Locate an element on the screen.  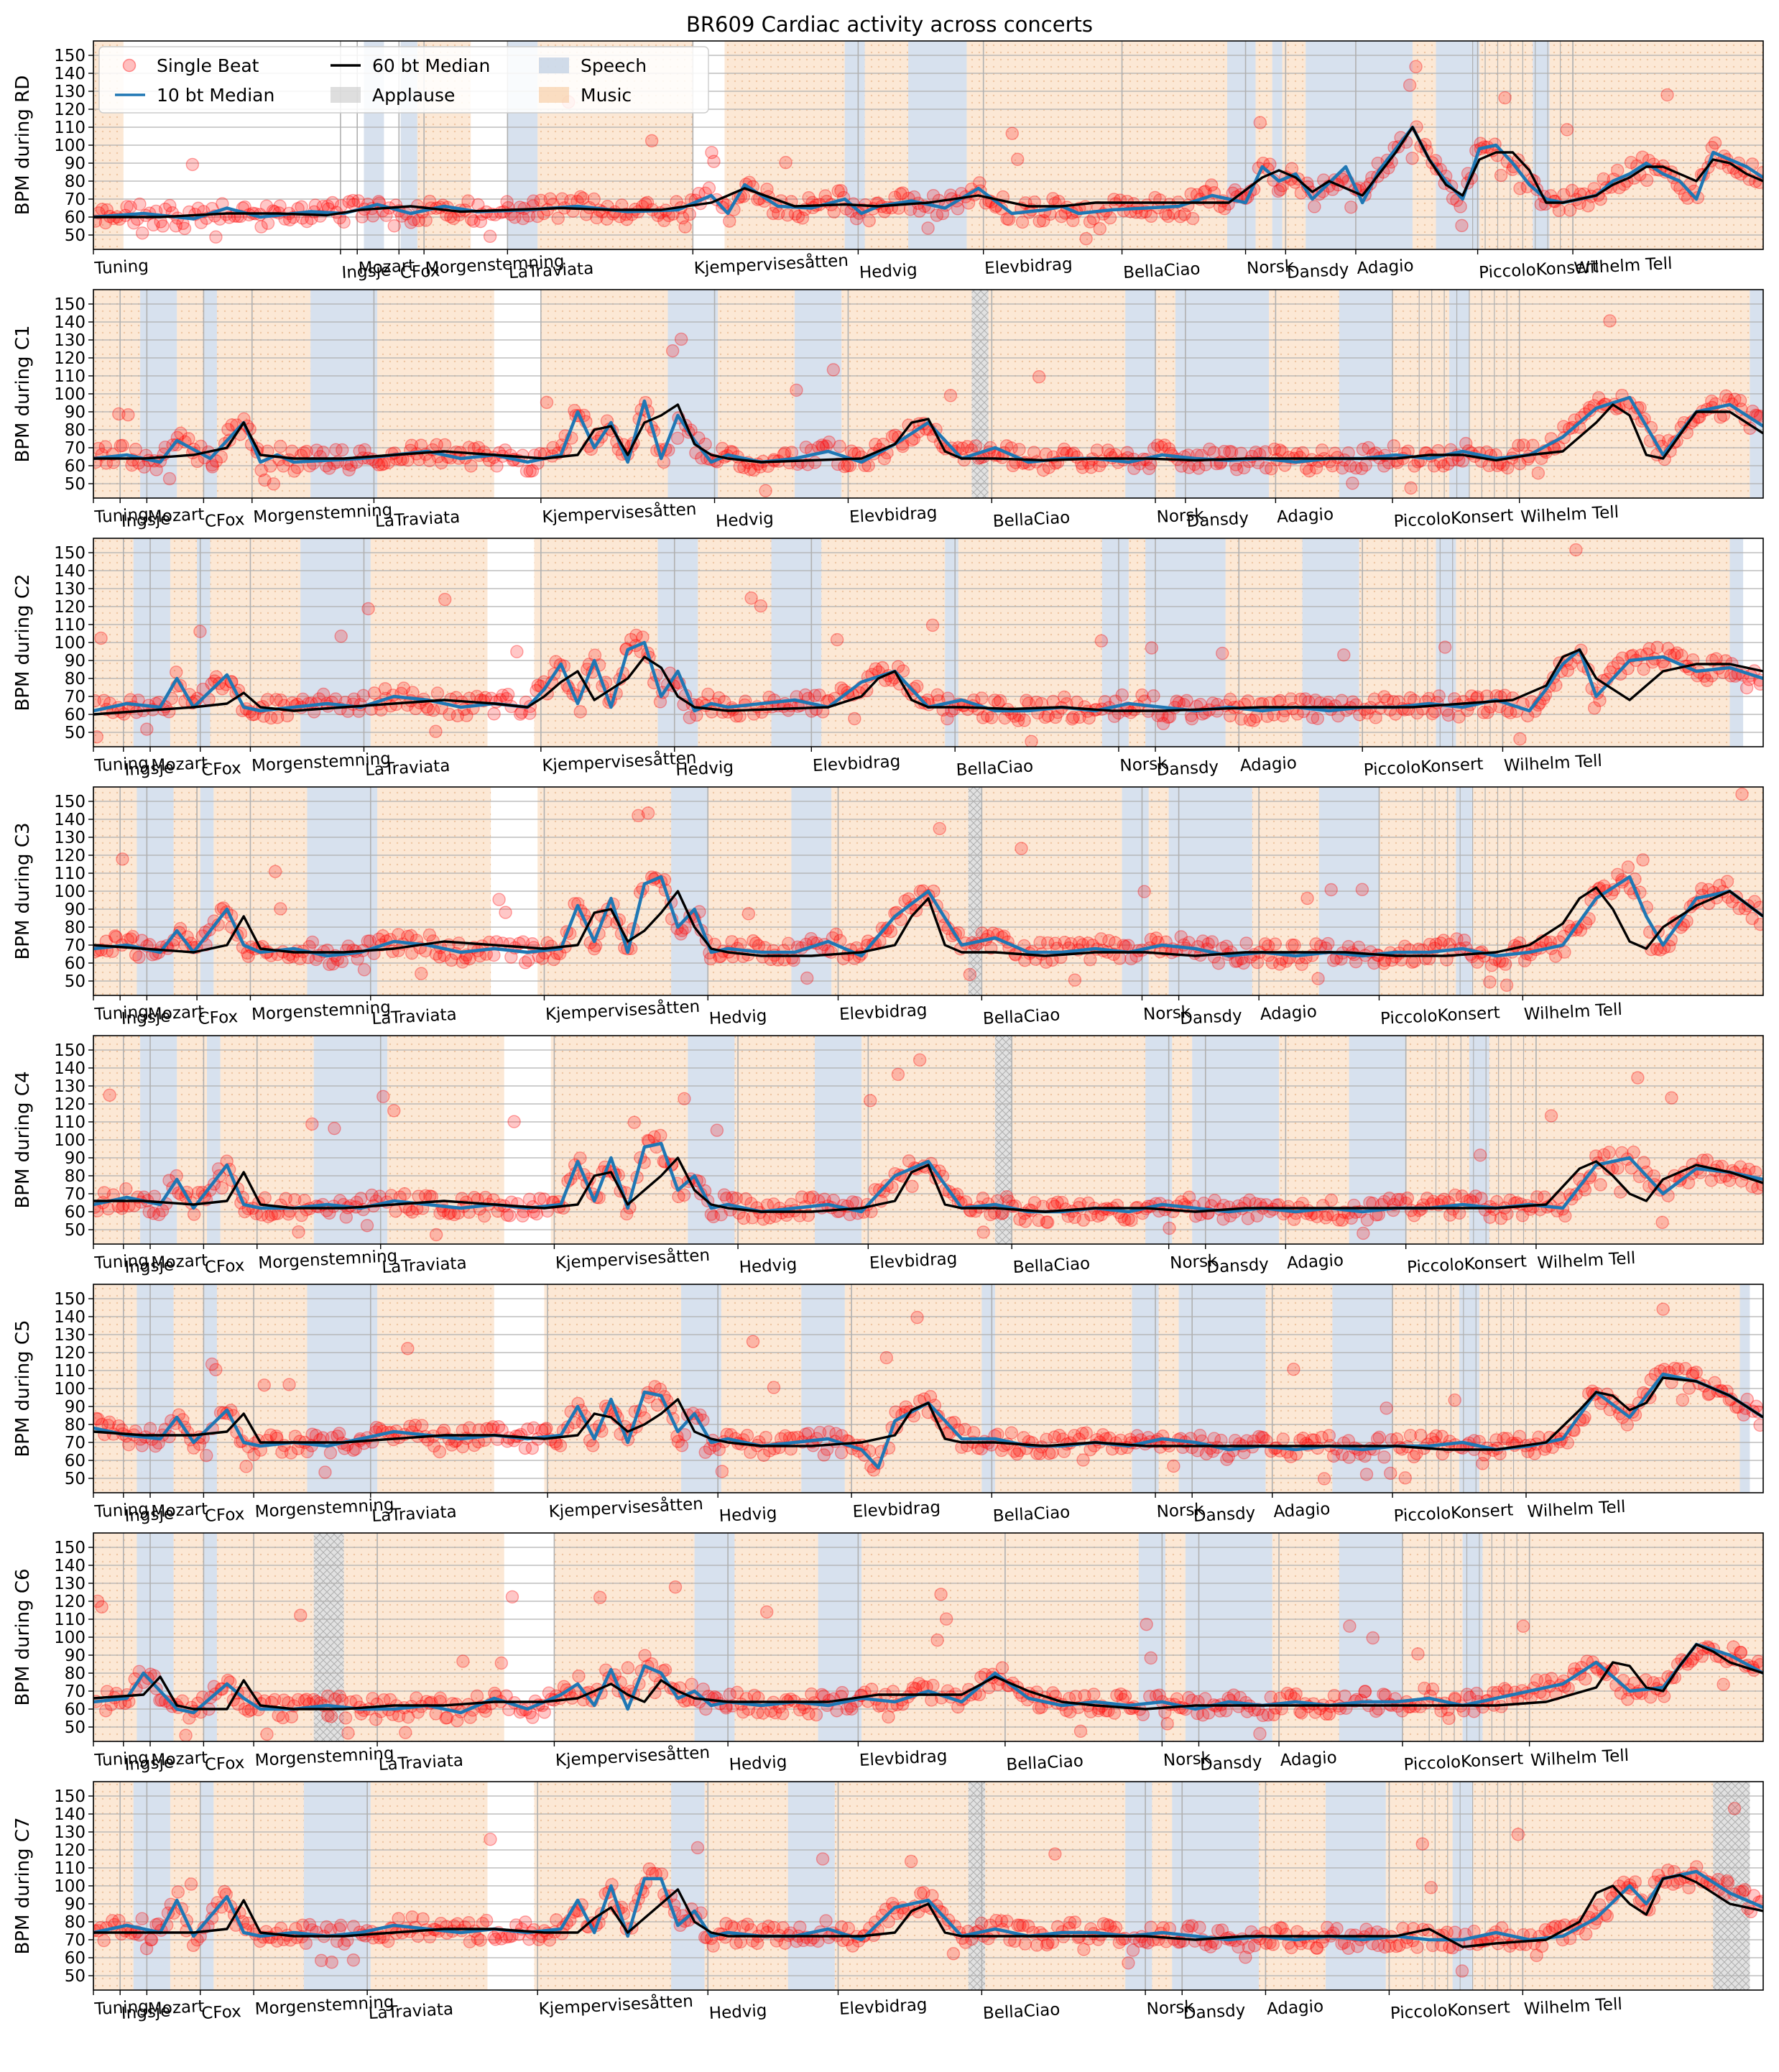
legend-label: 60 bt Median is located at coordinates (431, 65).